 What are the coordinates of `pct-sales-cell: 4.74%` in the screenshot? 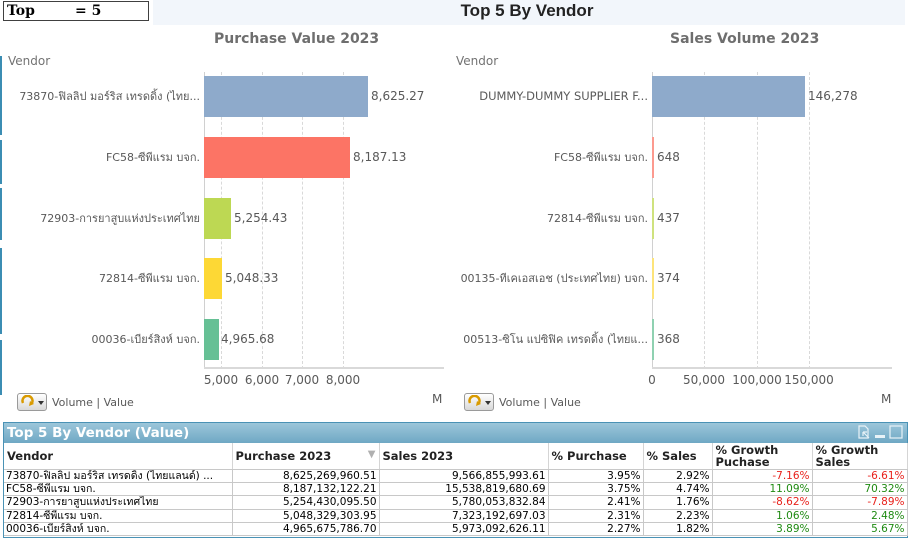 It's located at (678, 489).